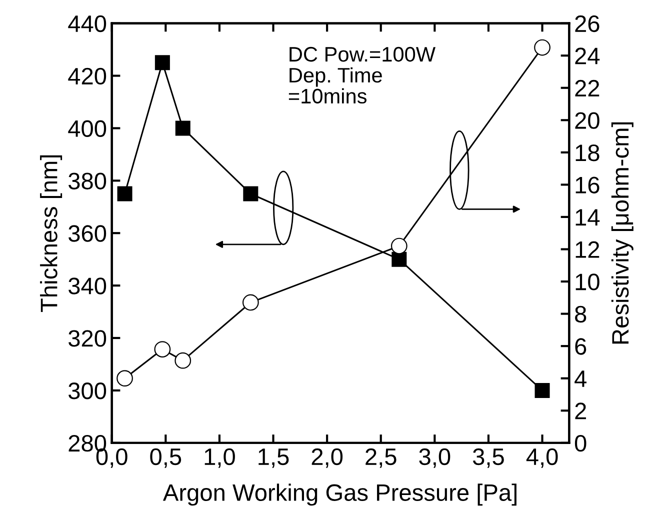  Describe the element at coordinates (87, 286) in the screenshot. I see `y-tick-label: 340` at that location.